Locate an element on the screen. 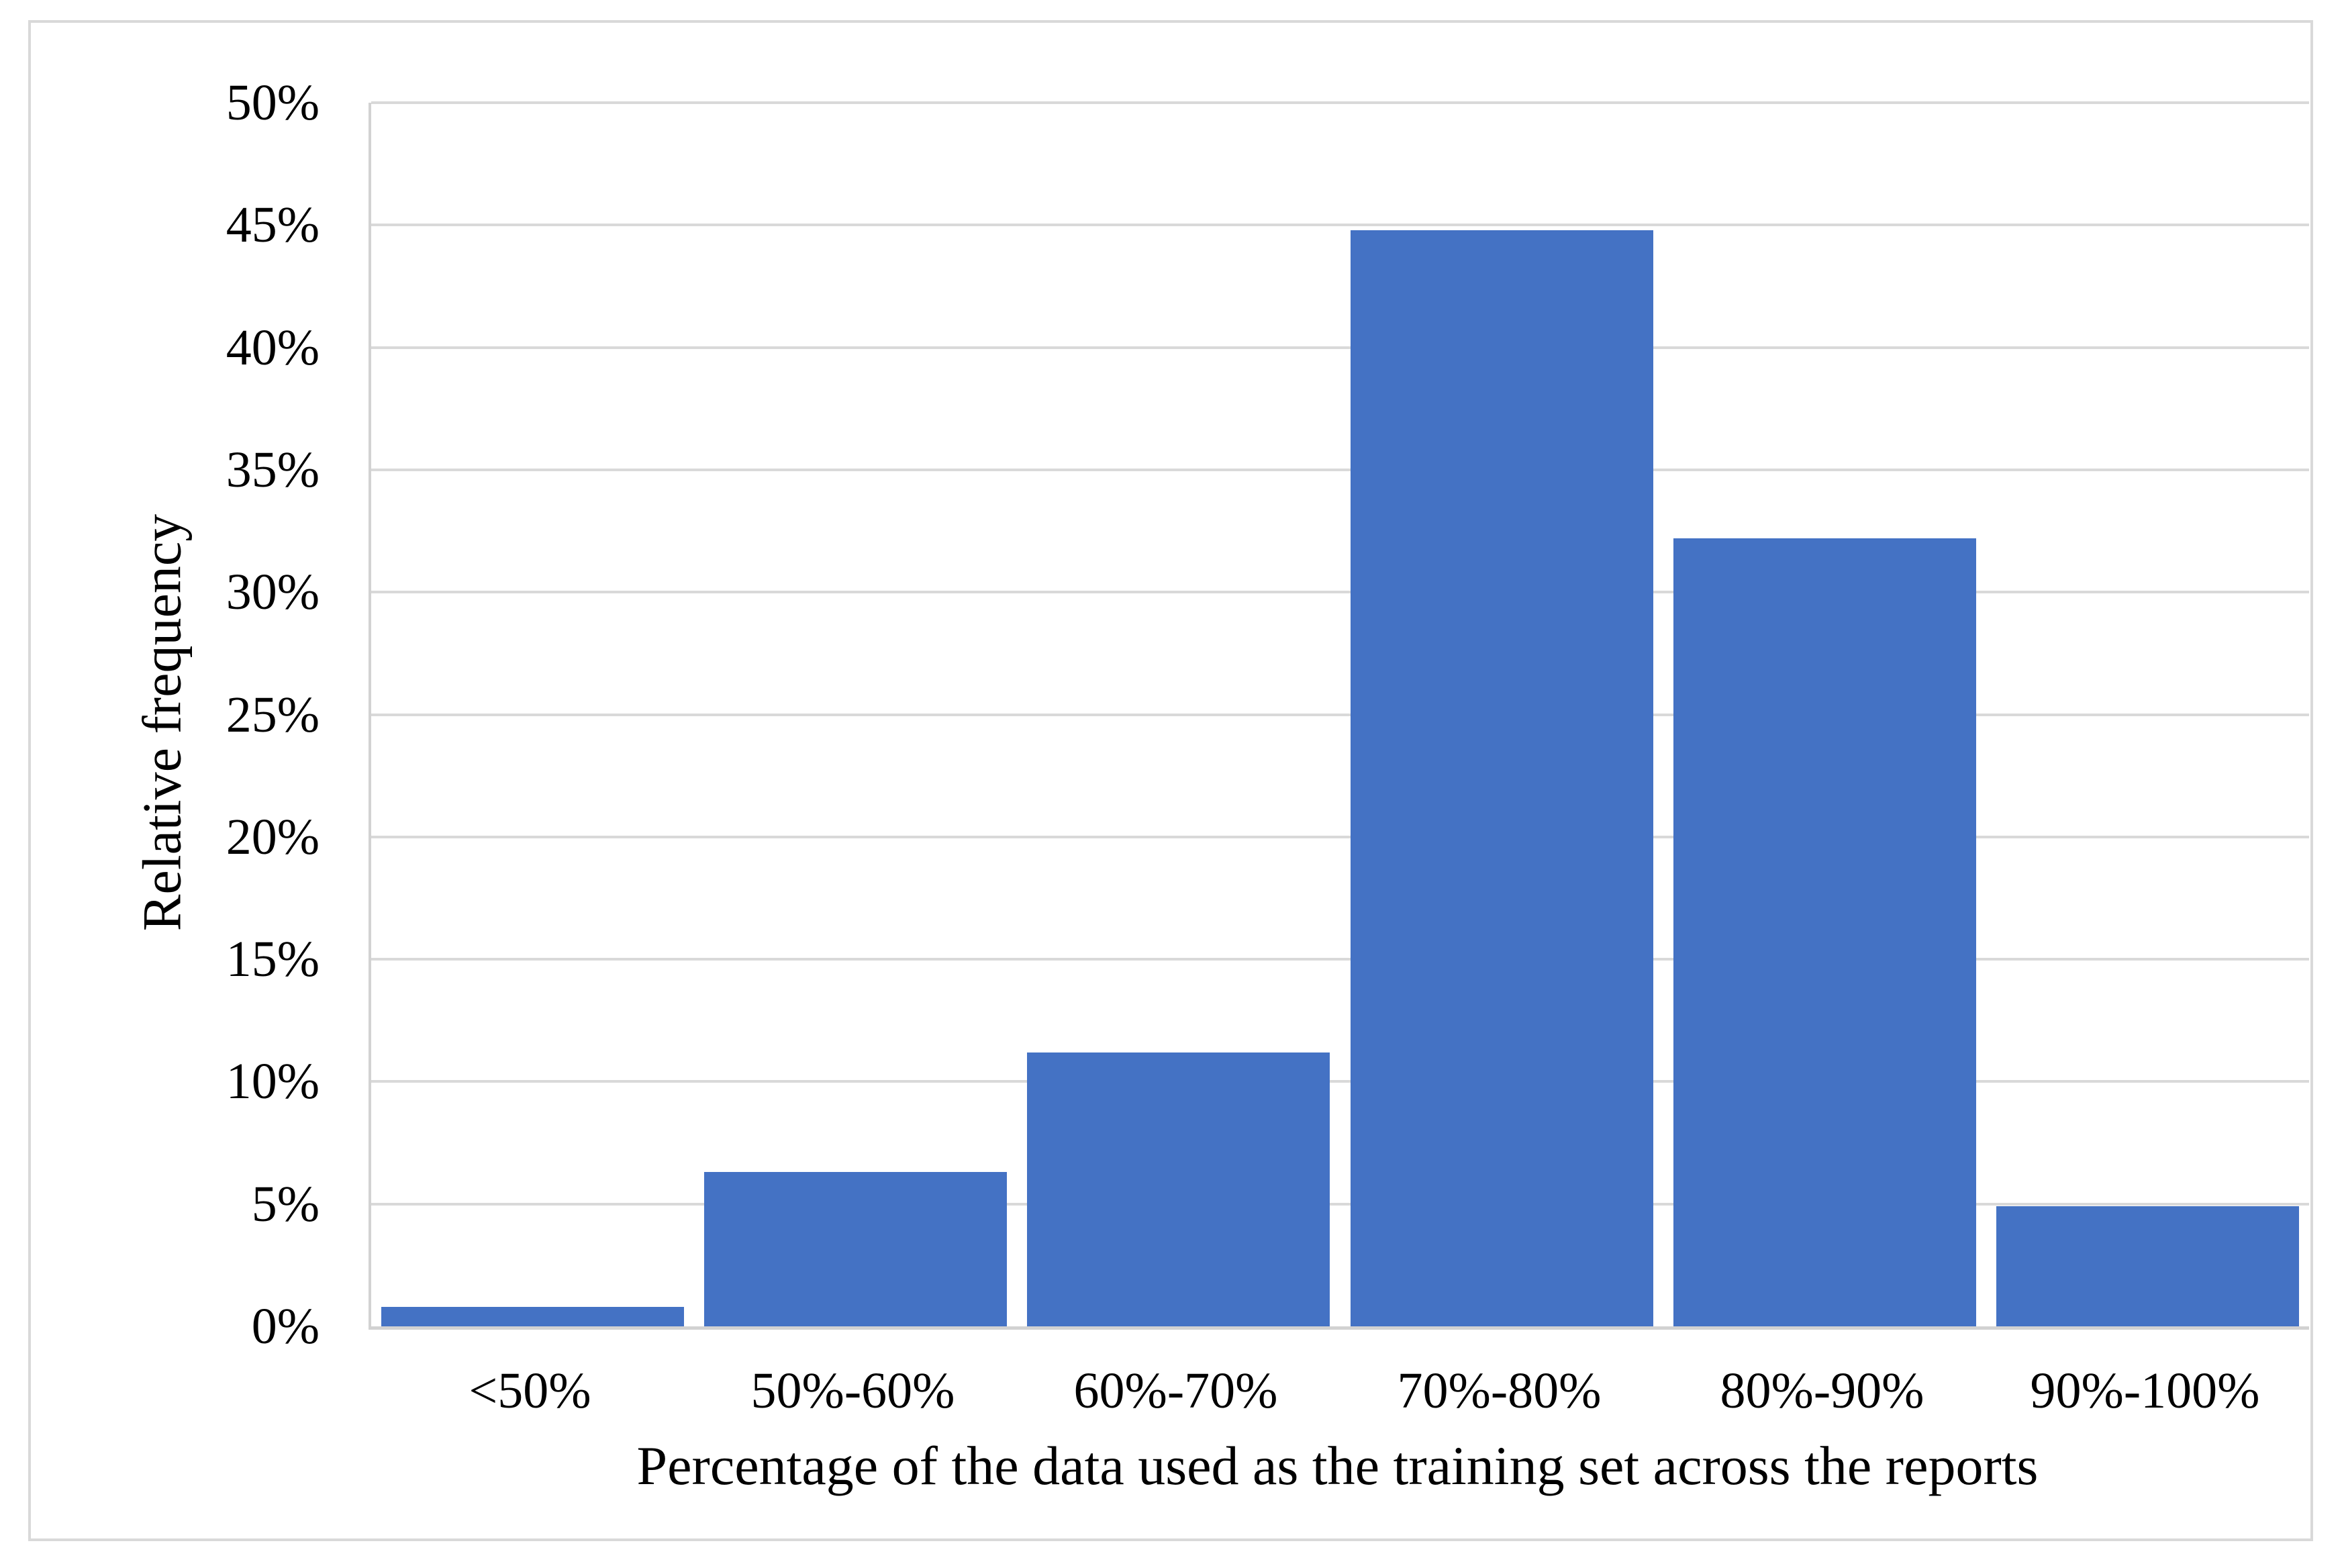  y-tick-label: 0% is located at coordinates (285, 1326).